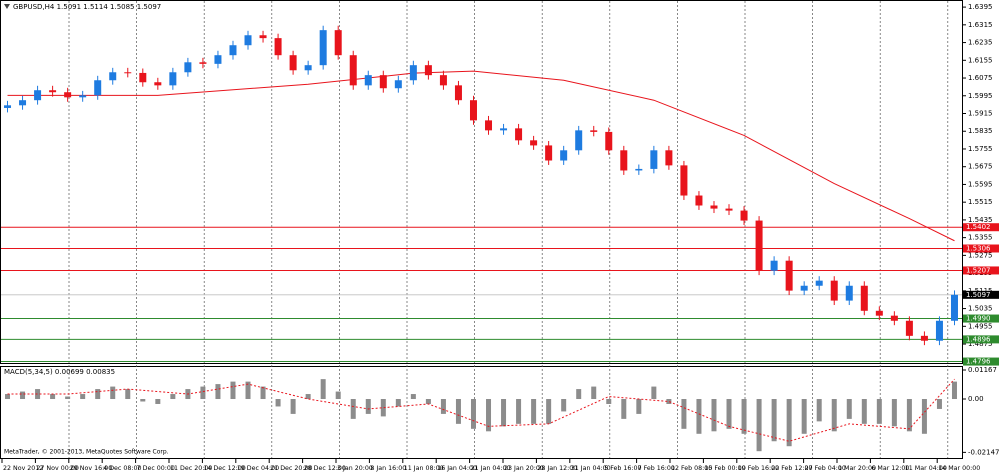  I want to click on x-tick-label: 4 Dec 08:00, so click(122, 468).